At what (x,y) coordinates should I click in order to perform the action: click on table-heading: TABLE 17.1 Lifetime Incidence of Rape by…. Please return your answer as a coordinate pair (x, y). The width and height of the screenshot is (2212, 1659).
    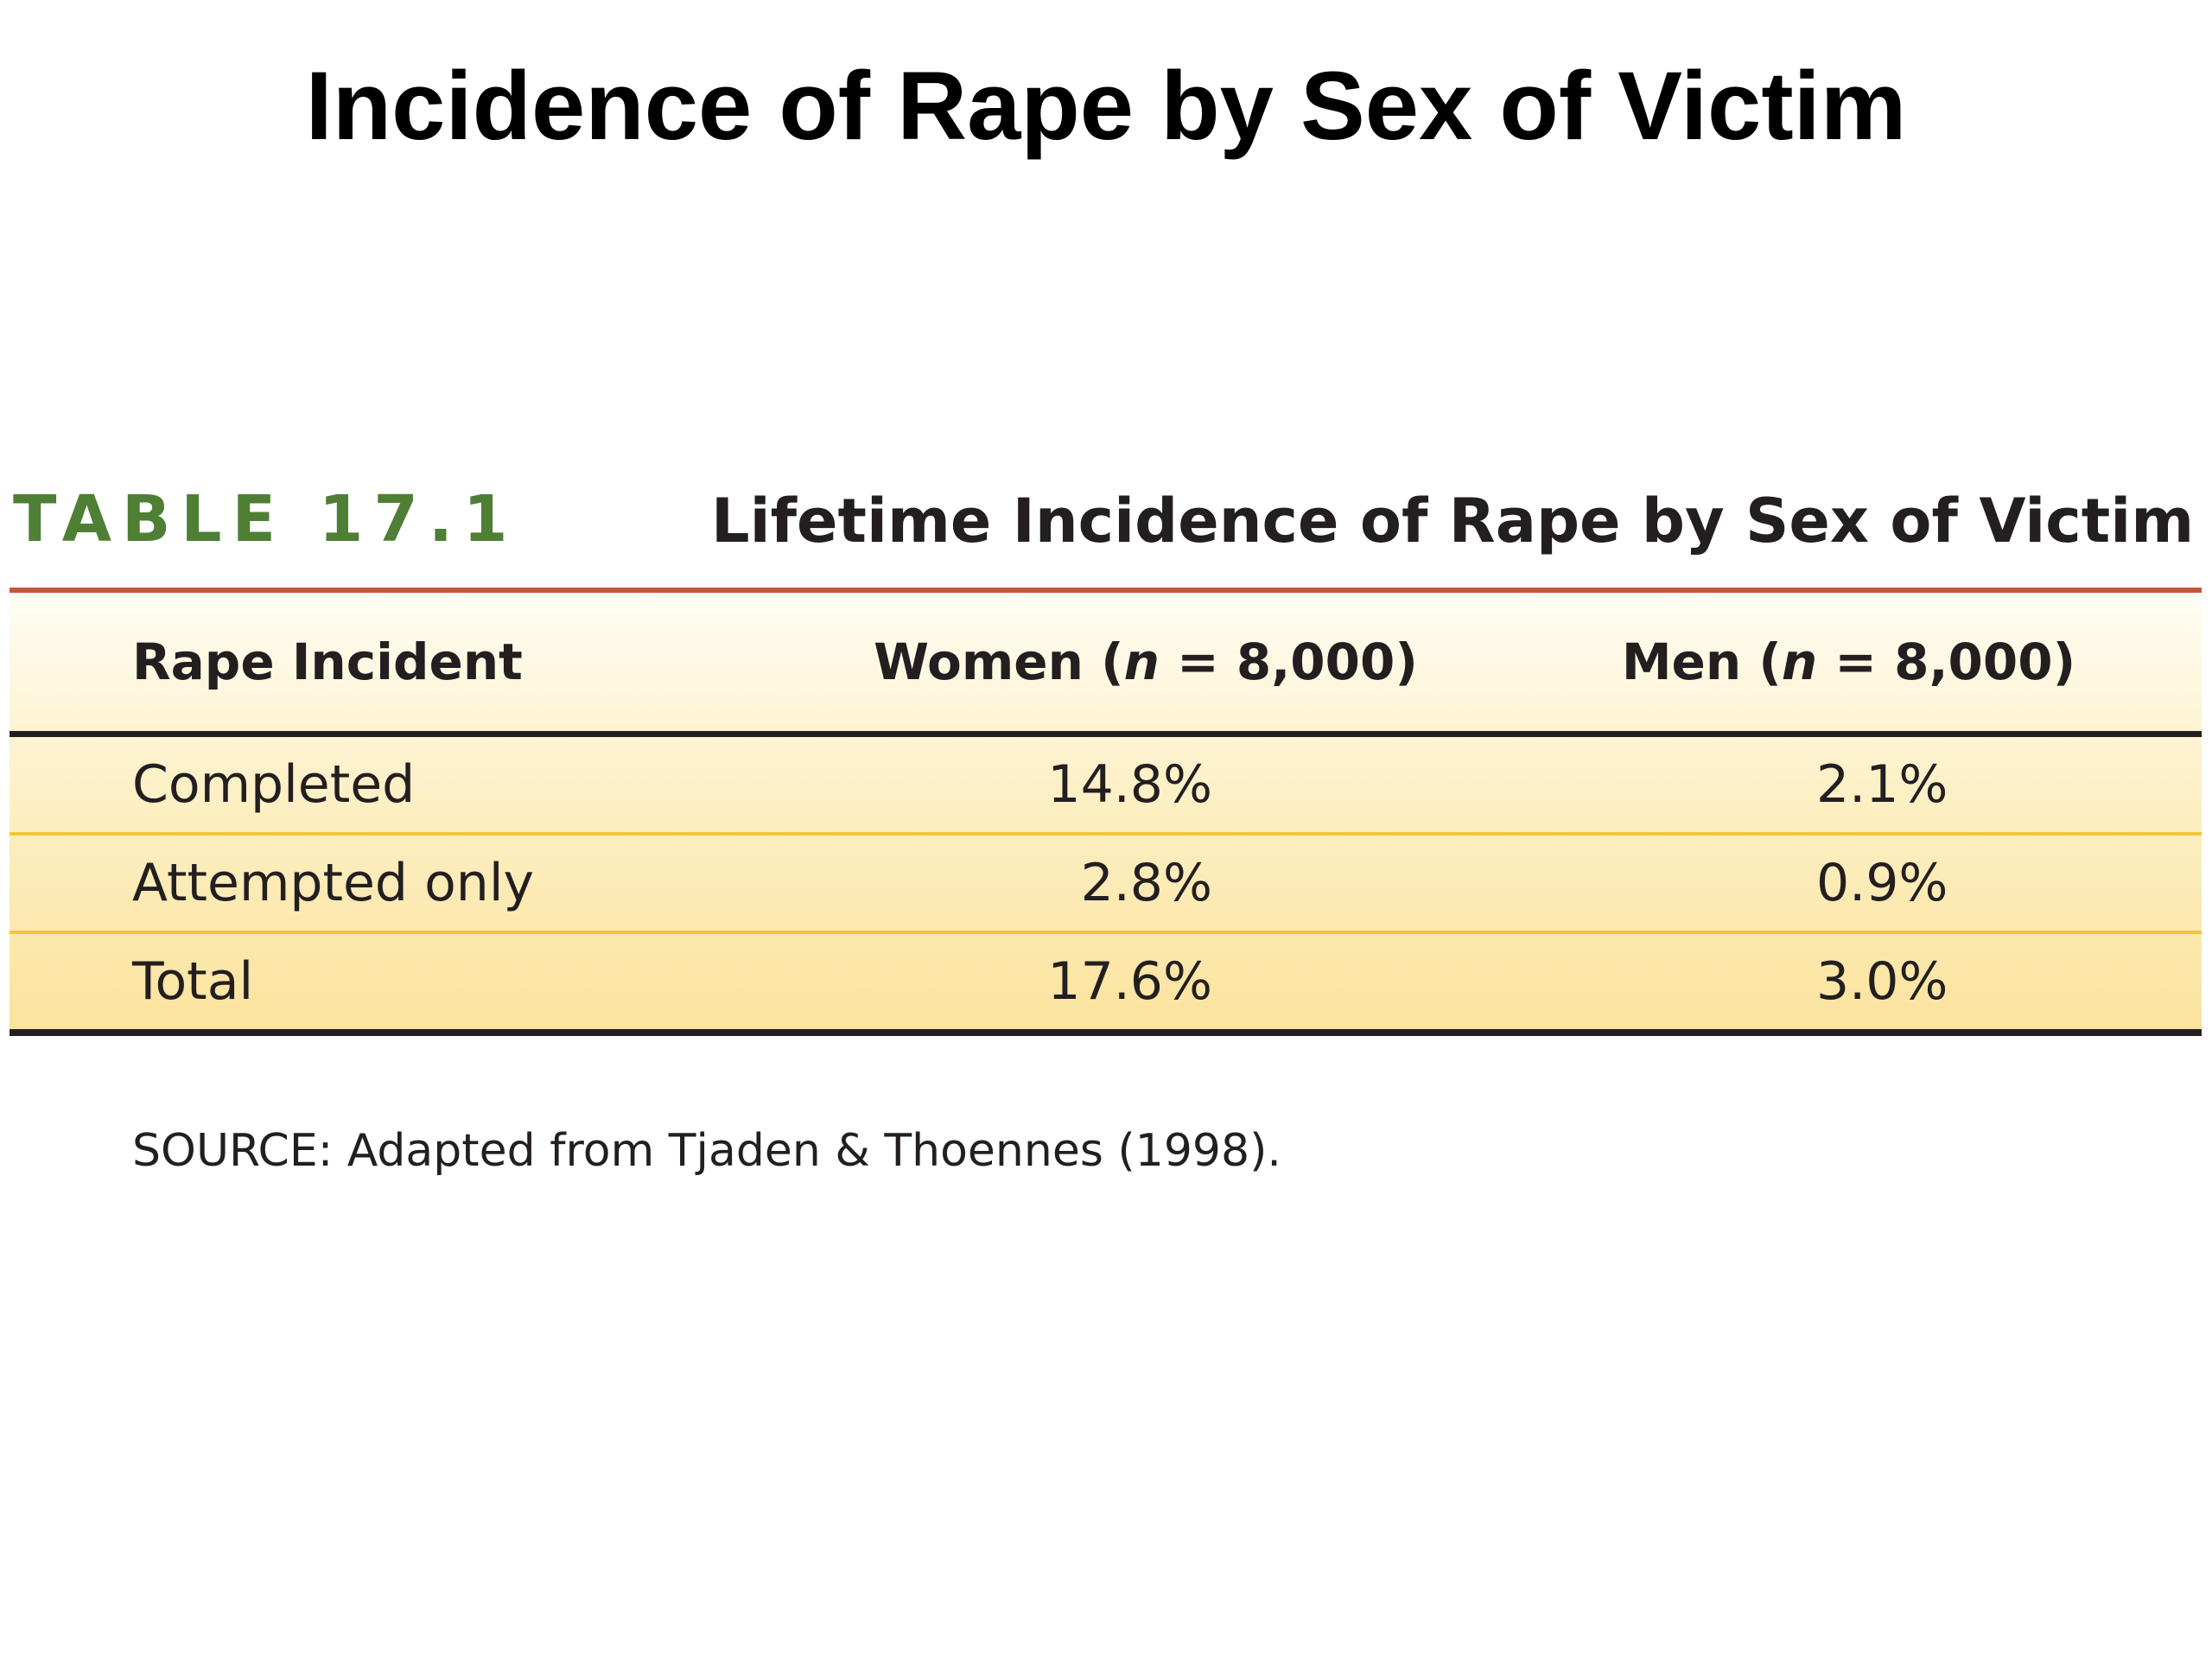
    Looking at the image, I should click on (1106, 523).